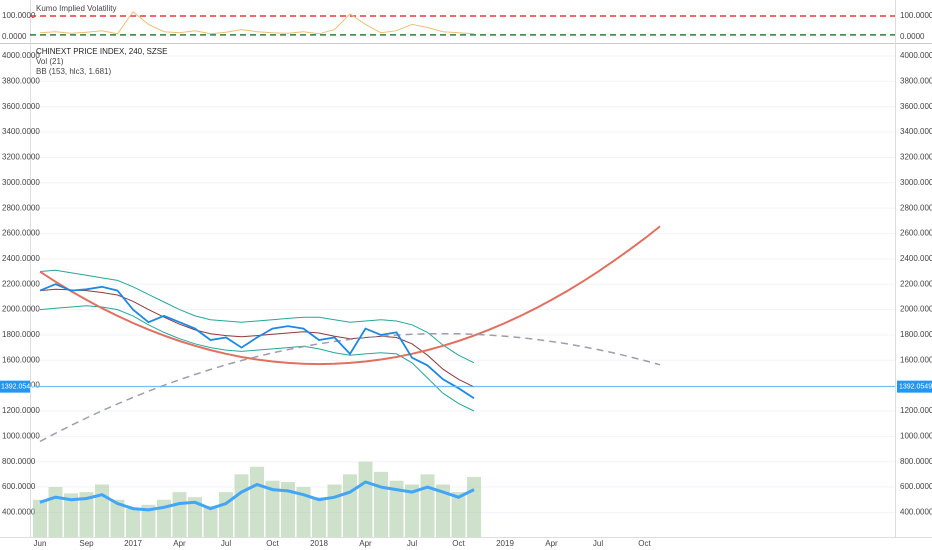 The width and height of the screenshot is (932, 550). I want to click on main-title: CHINEXT PRICE INDEX, 240, SZSE, so click(101, 51).